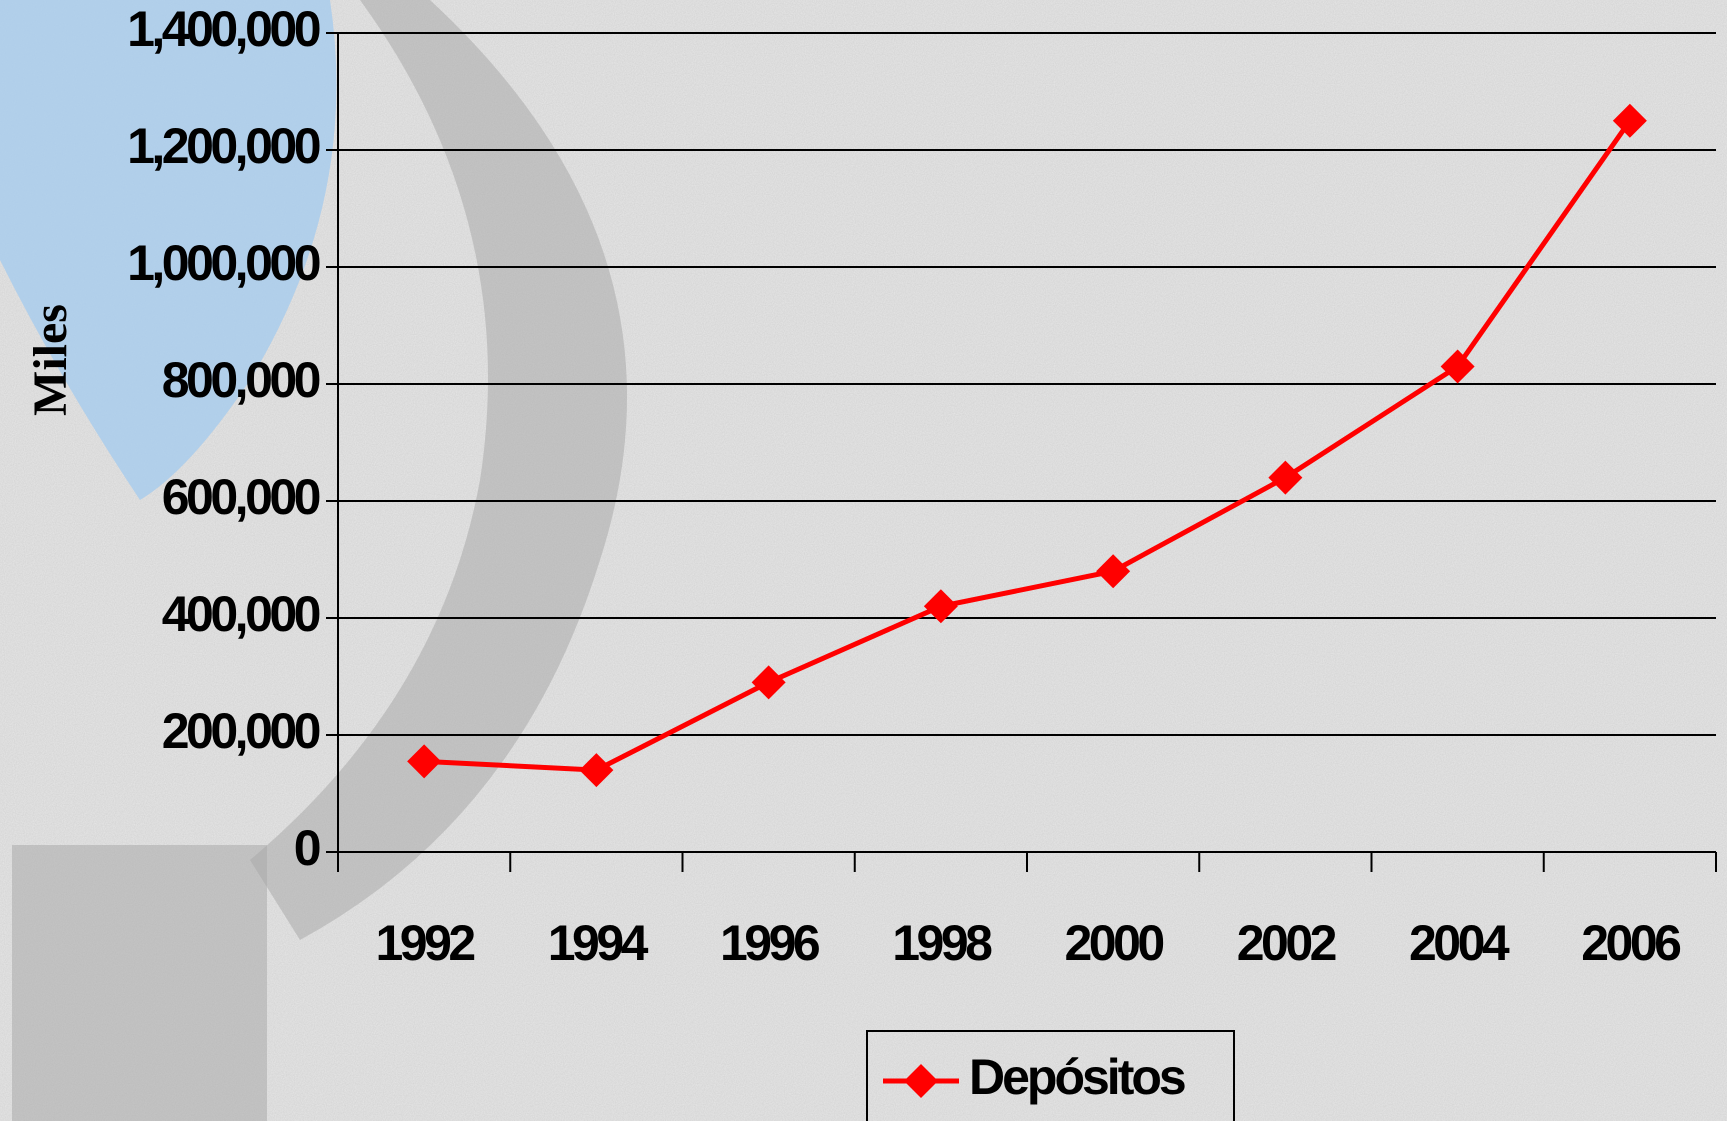 This screenshot has height=1121, width=1727. I want to click on decor-block, so click(139, 983).